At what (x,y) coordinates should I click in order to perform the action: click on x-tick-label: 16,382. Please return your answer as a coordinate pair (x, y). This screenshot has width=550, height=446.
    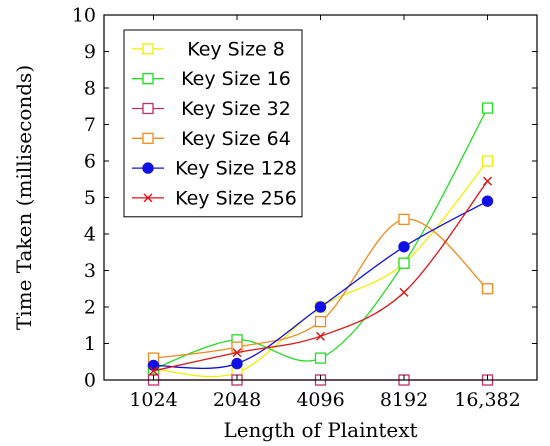
    Looking at the image, I should click on (487, 400).